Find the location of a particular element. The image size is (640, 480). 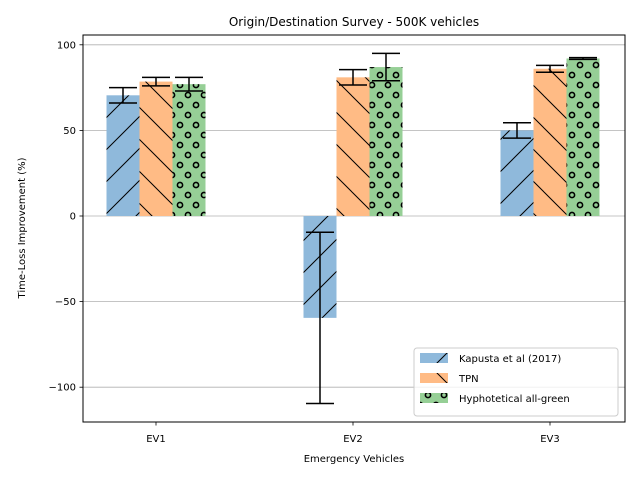

legend-label: Kapusta et al (2017) is located at coordinates (510, 359).